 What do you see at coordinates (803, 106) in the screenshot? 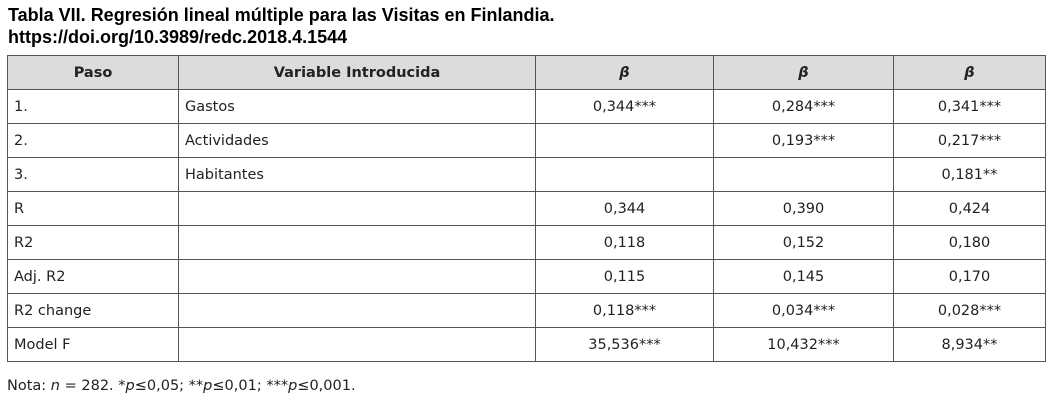
I see `table-cell: 0,284***` at bounding box center [803, 106].